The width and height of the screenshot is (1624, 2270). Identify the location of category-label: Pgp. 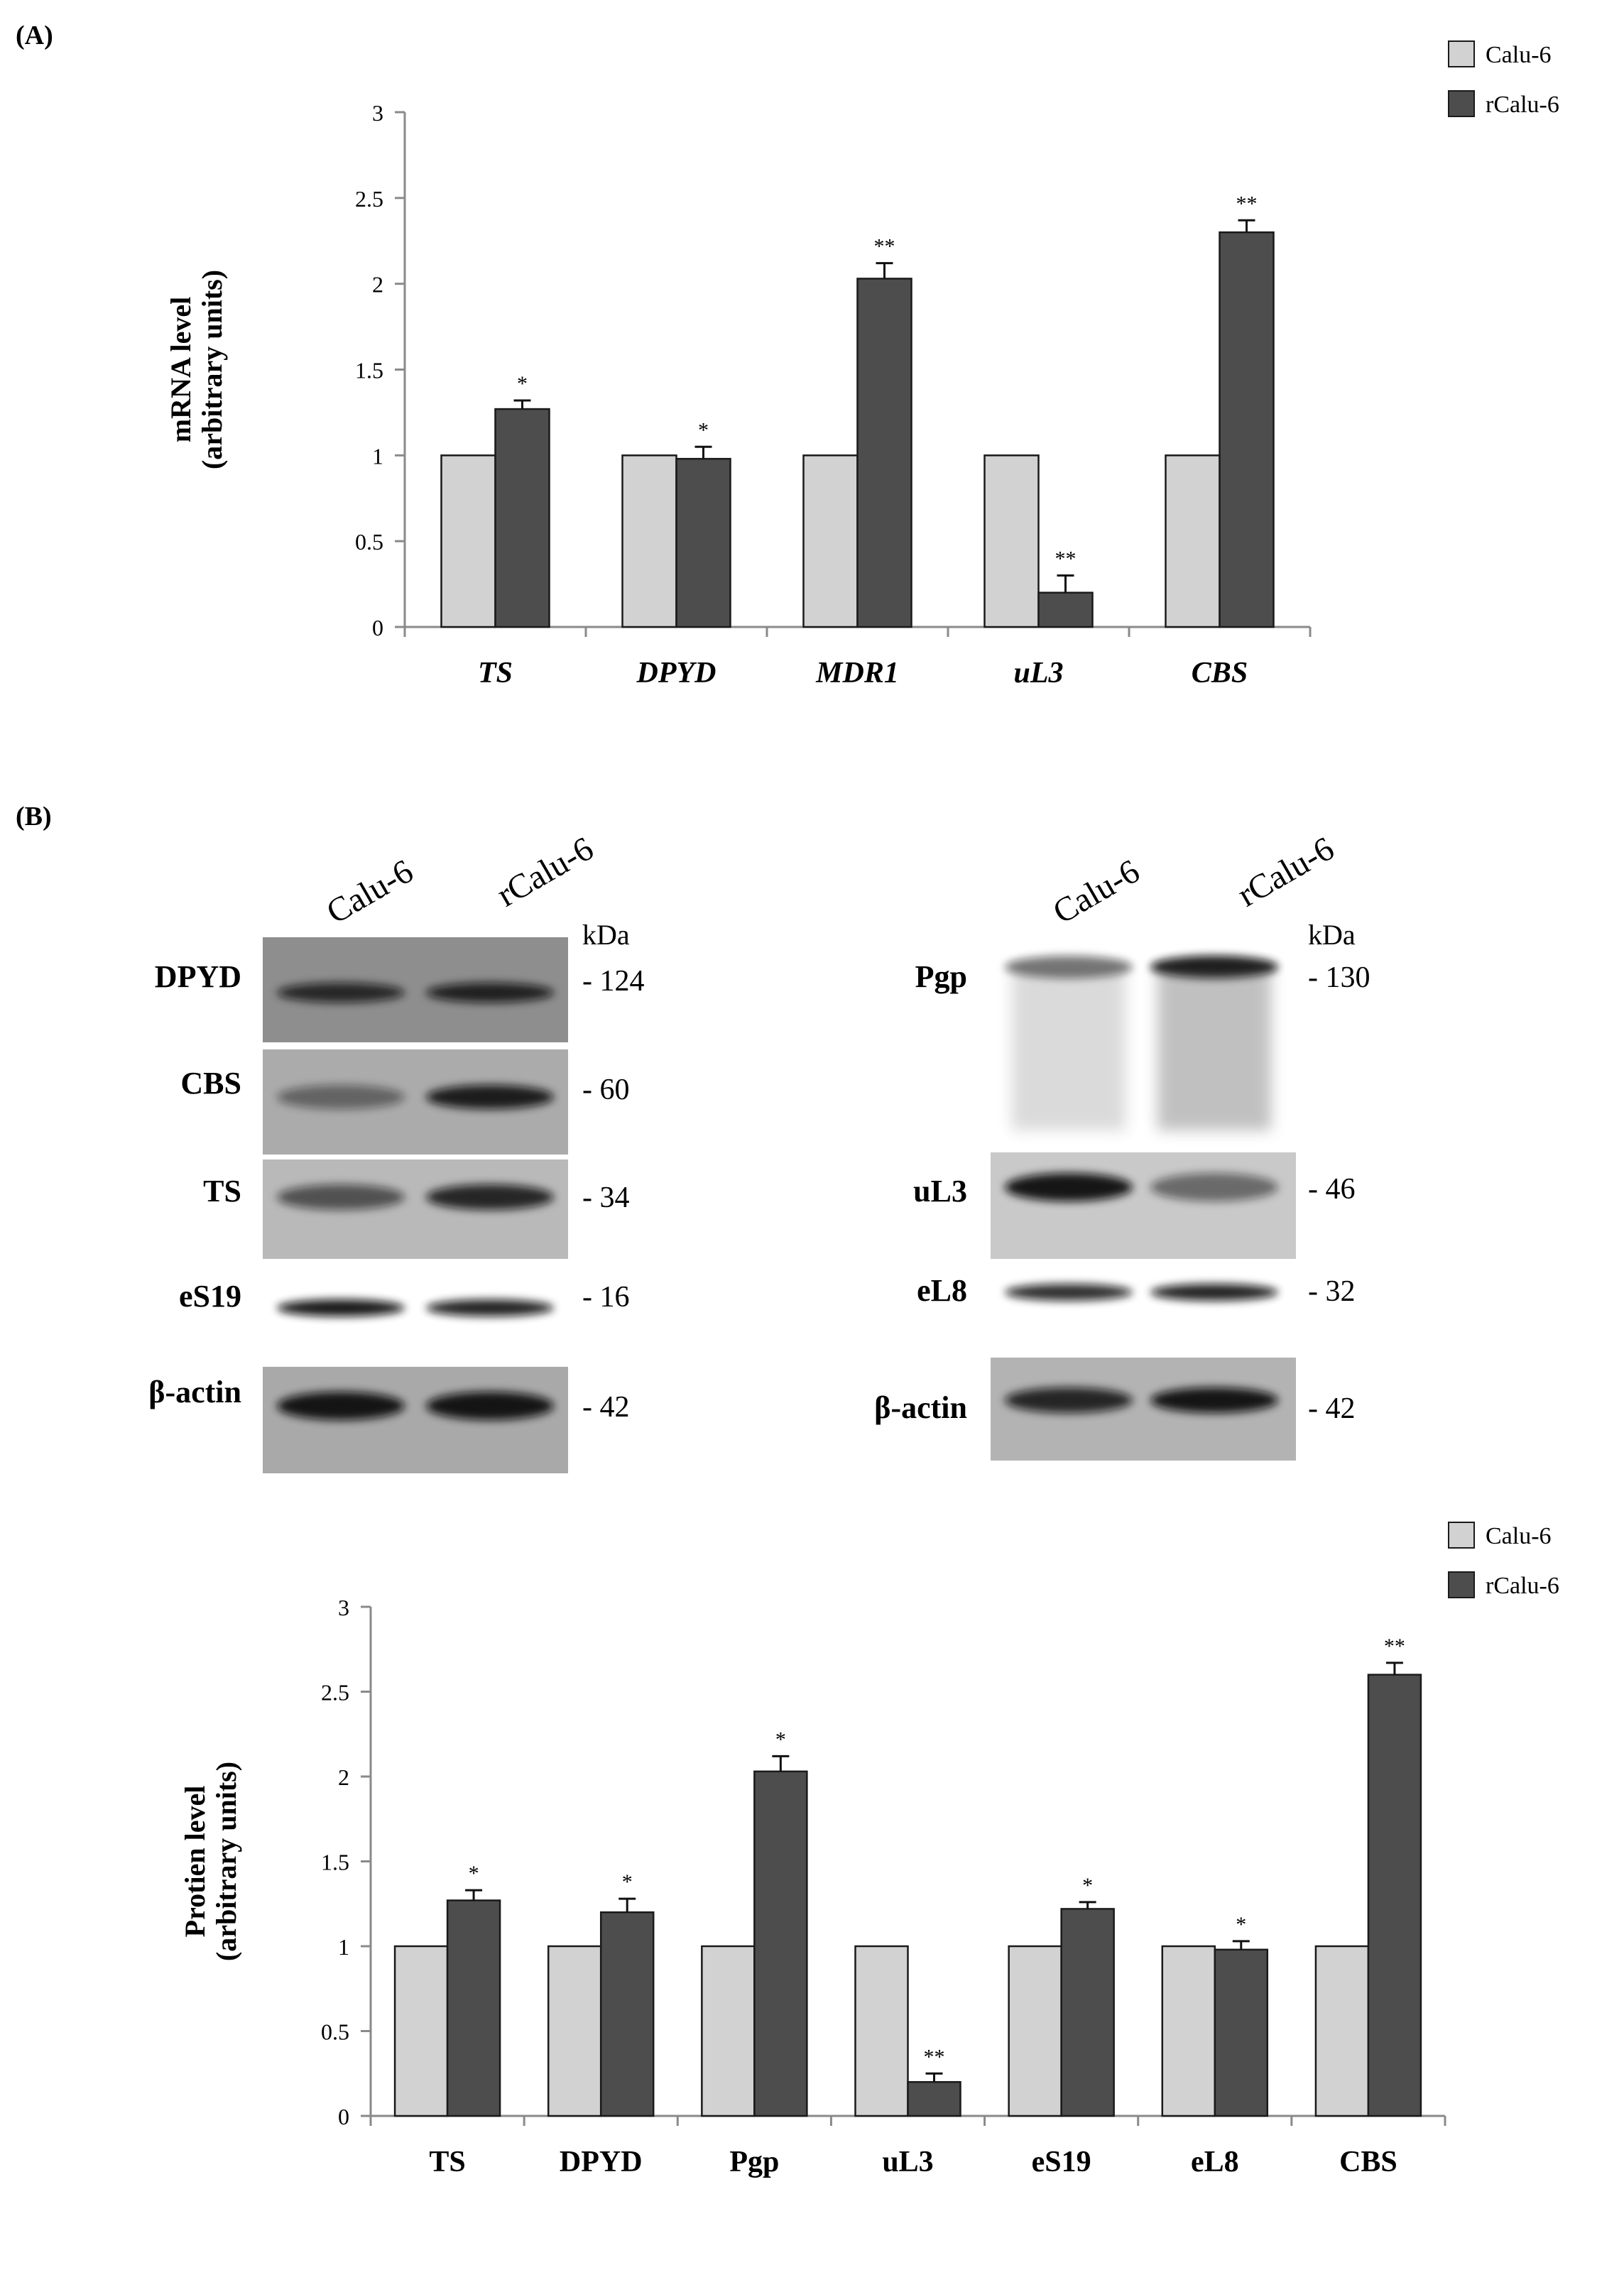
(754, 2162).